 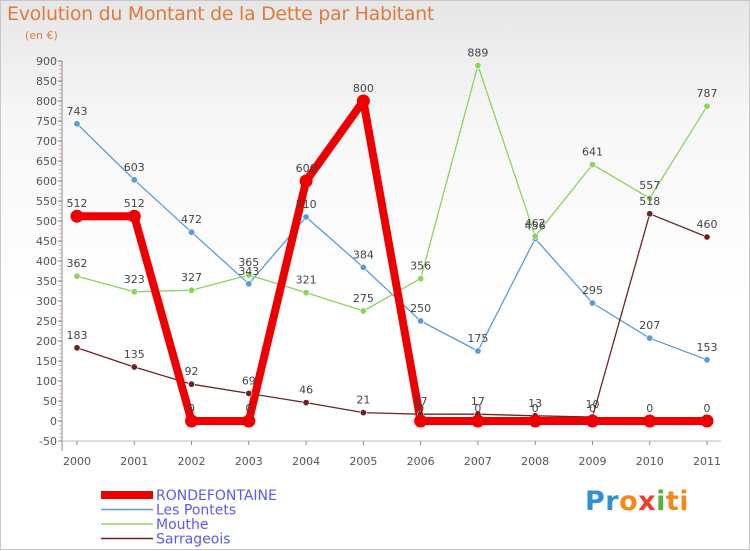 I want to click on y-tick-label: -50, so click(x=48, y=441).